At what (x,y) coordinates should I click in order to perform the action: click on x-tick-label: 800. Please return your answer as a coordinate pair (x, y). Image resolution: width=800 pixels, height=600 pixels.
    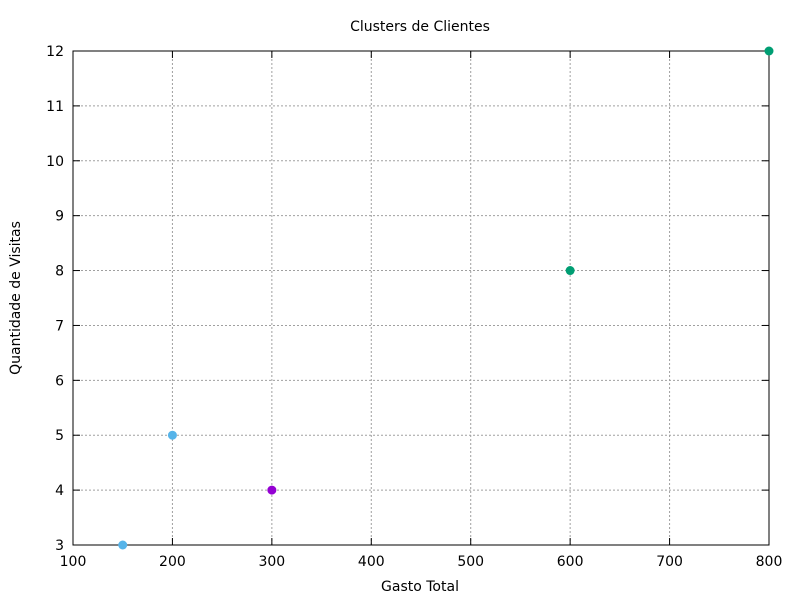
    Looking at the image, I should click on (769, 562).